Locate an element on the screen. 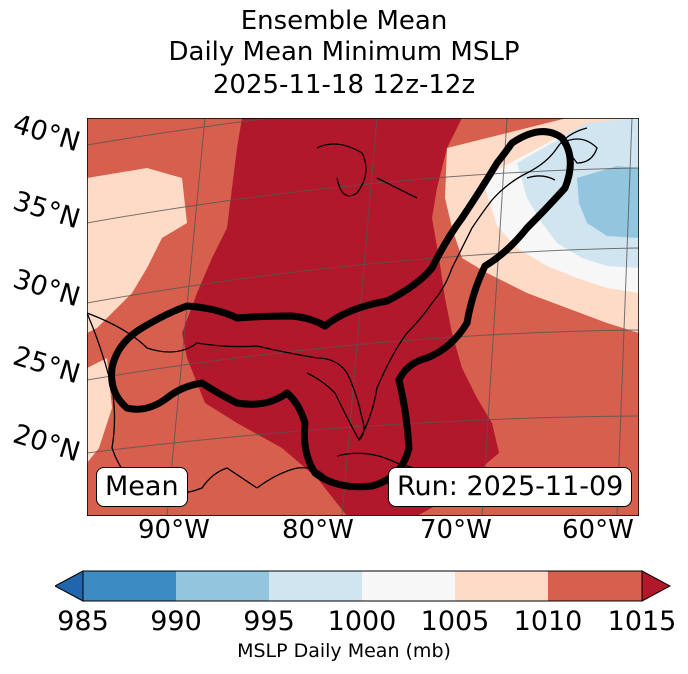 The image size is (688, 674). lon-label-60: 60°W is located at coordinates (598, 530).